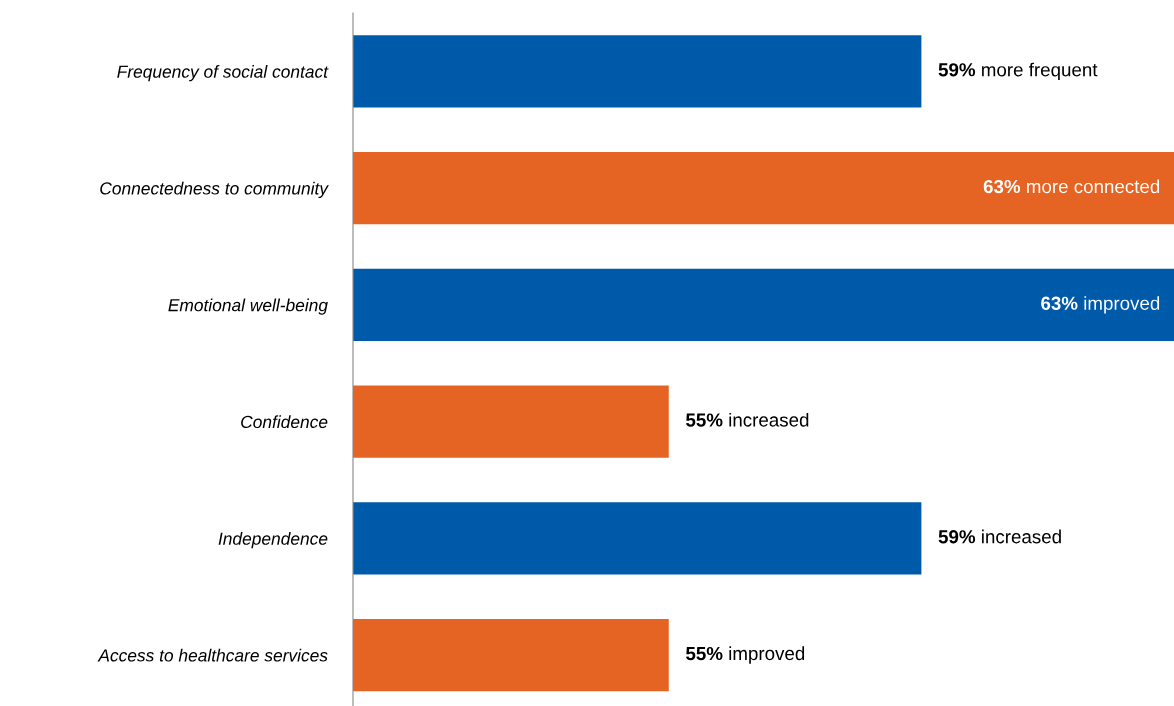 The height and width of the screenshot is (706, 1174). What do you see at coordinates (1100, 305) in the screenshot?
I see `data-label: 63% improved` at bounding box center [1100, 305].